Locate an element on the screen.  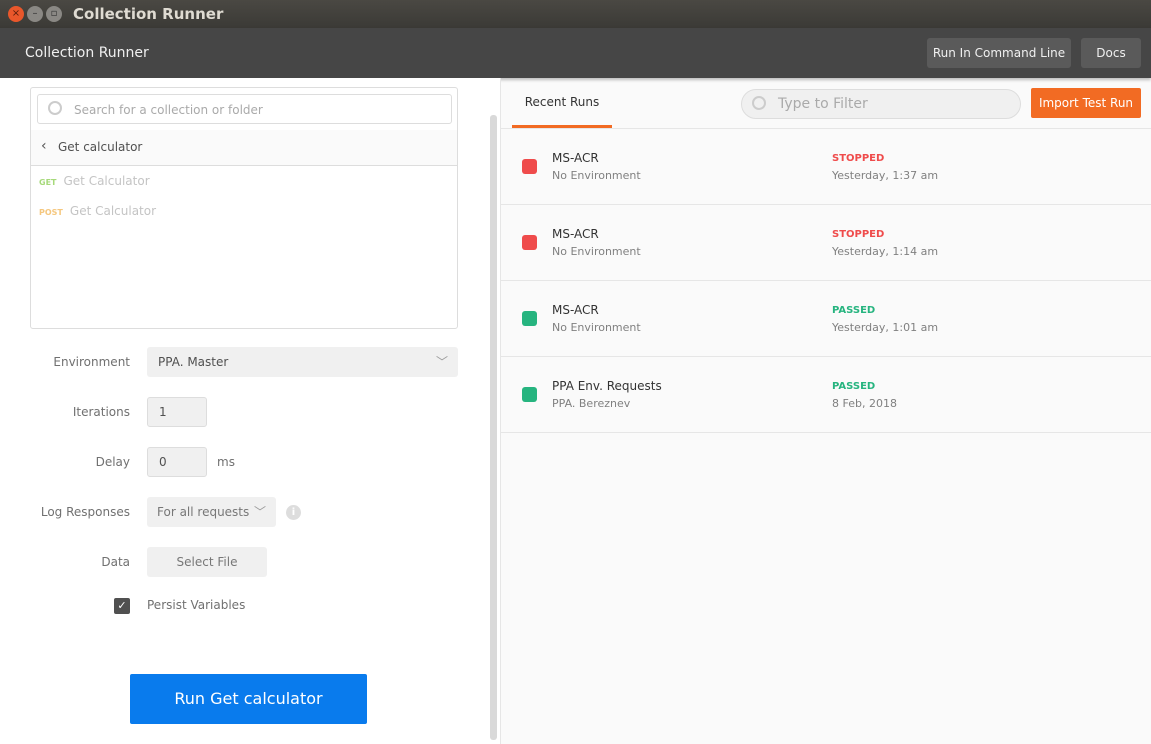
run-environment: PPA. Bereznev is located at coordinates (591, 403).